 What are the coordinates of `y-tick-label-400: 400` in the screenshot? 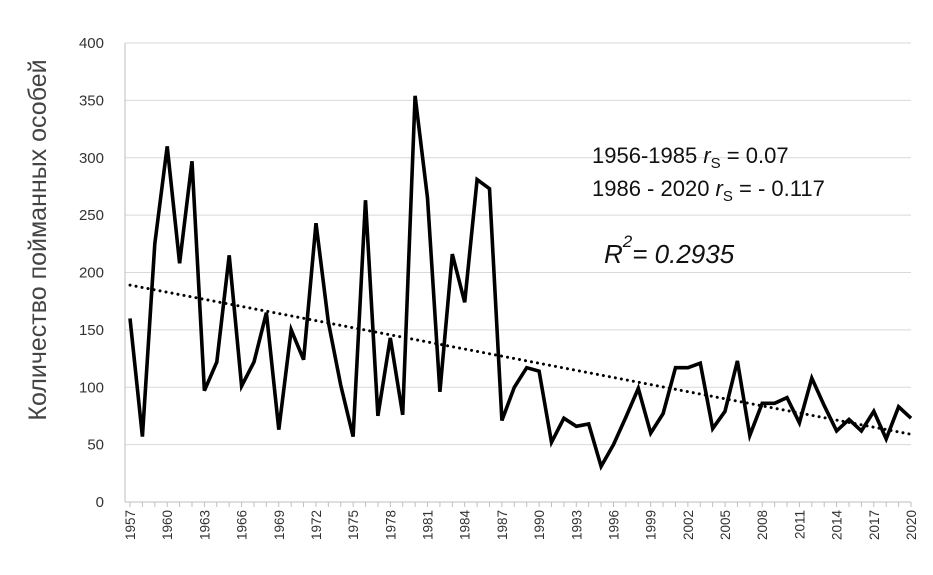 It's located at (91, 43).